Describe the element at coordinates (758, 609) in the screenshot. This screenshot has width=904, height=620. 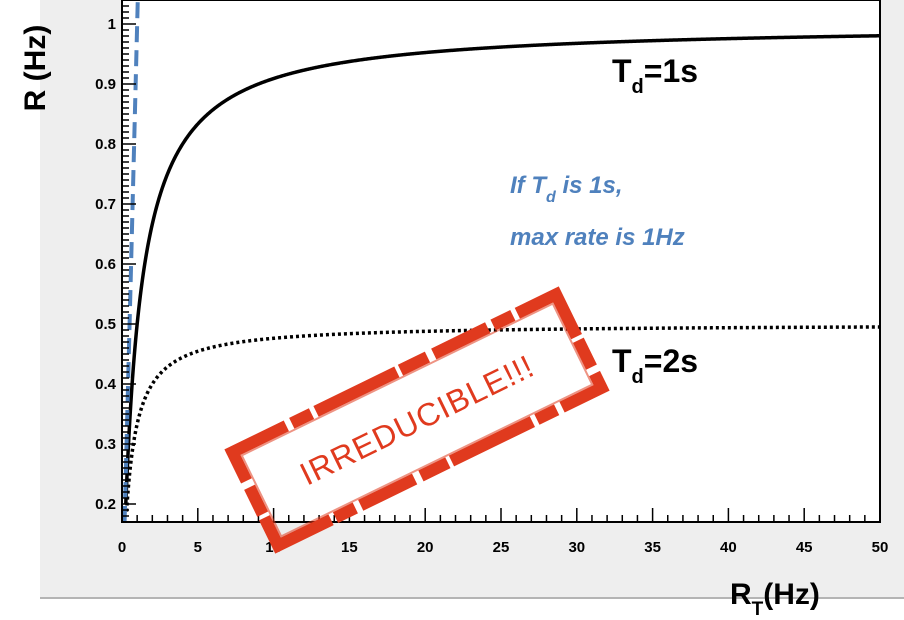
I see `x-axis-title-sub: T` at that location.